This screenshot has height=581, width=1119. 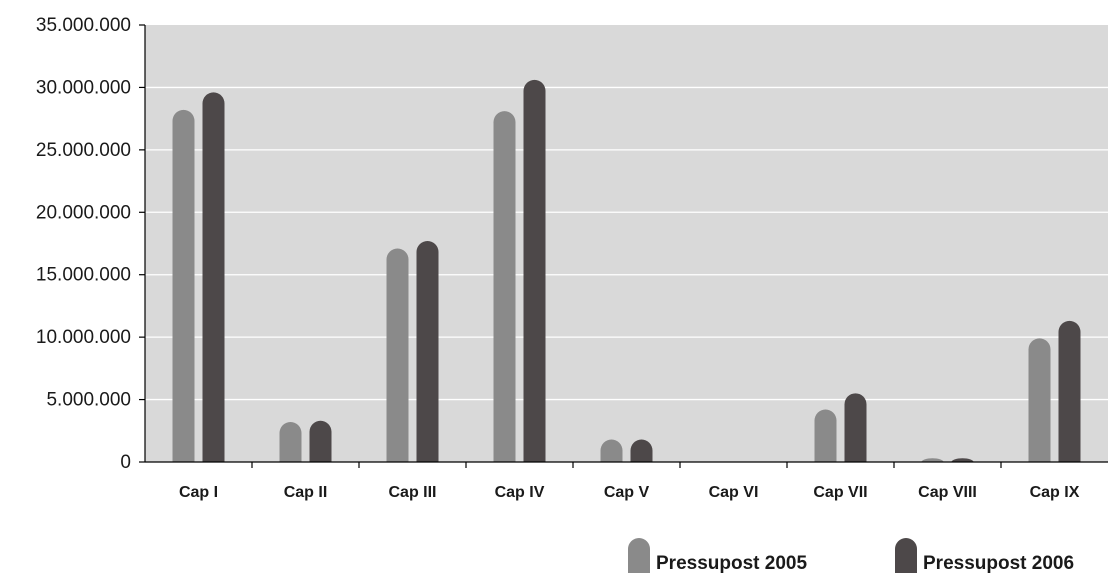 I want to click on legend-label: Pressupost 2006, so click(x=998, y=563).